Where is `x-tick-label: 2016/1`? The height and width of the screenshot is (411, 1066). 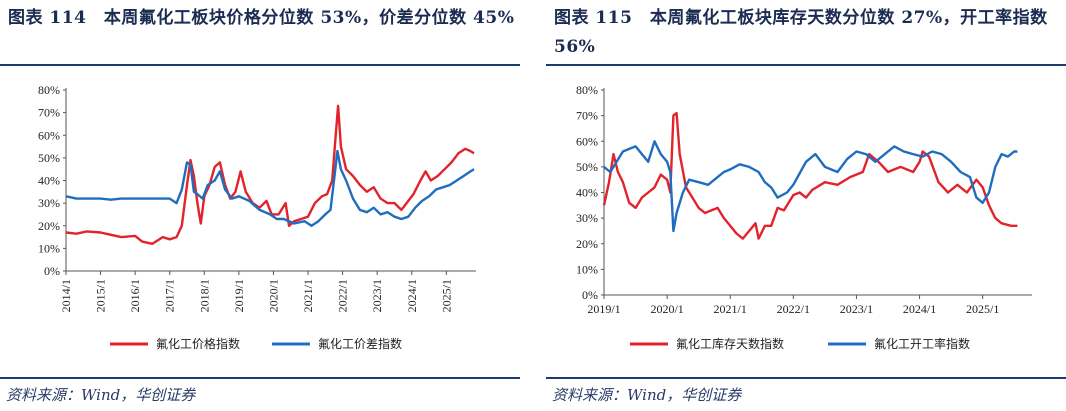 x-tick-label: 2016/1 is located at coordinates (135, 295).